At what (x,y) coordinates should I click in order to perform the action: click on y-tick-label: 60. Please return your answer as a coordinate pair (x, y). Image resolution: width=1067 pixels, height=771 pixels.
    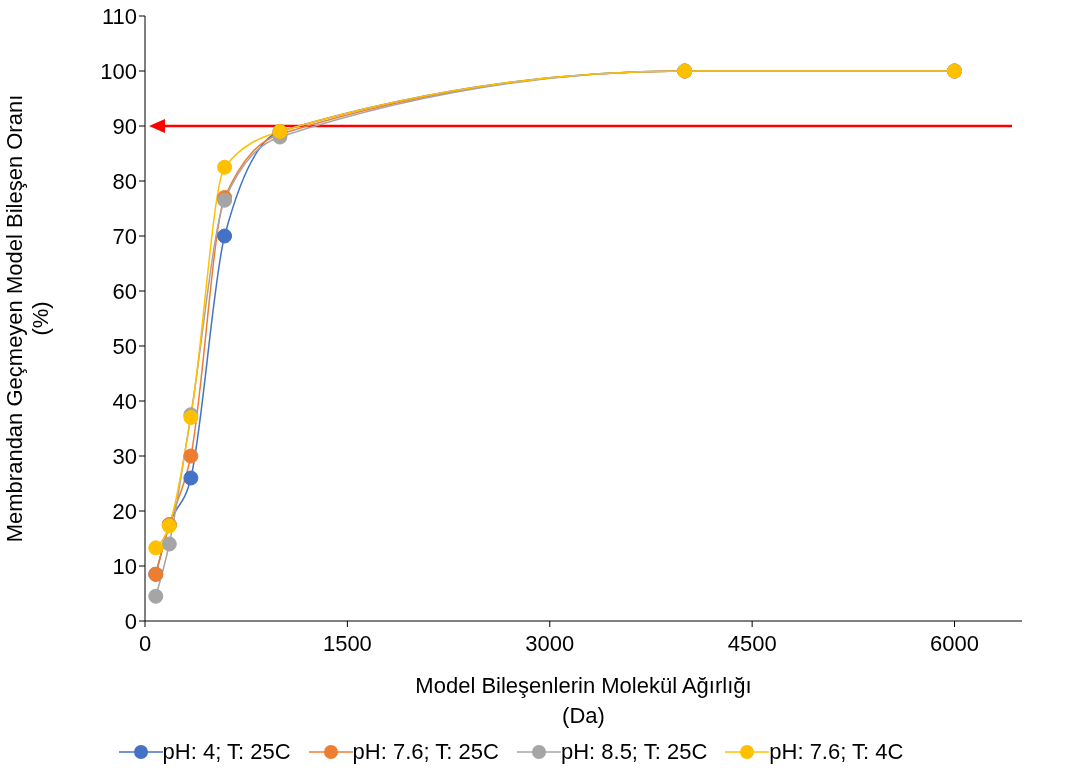
    Looking at the image, I should click on (124, 291).